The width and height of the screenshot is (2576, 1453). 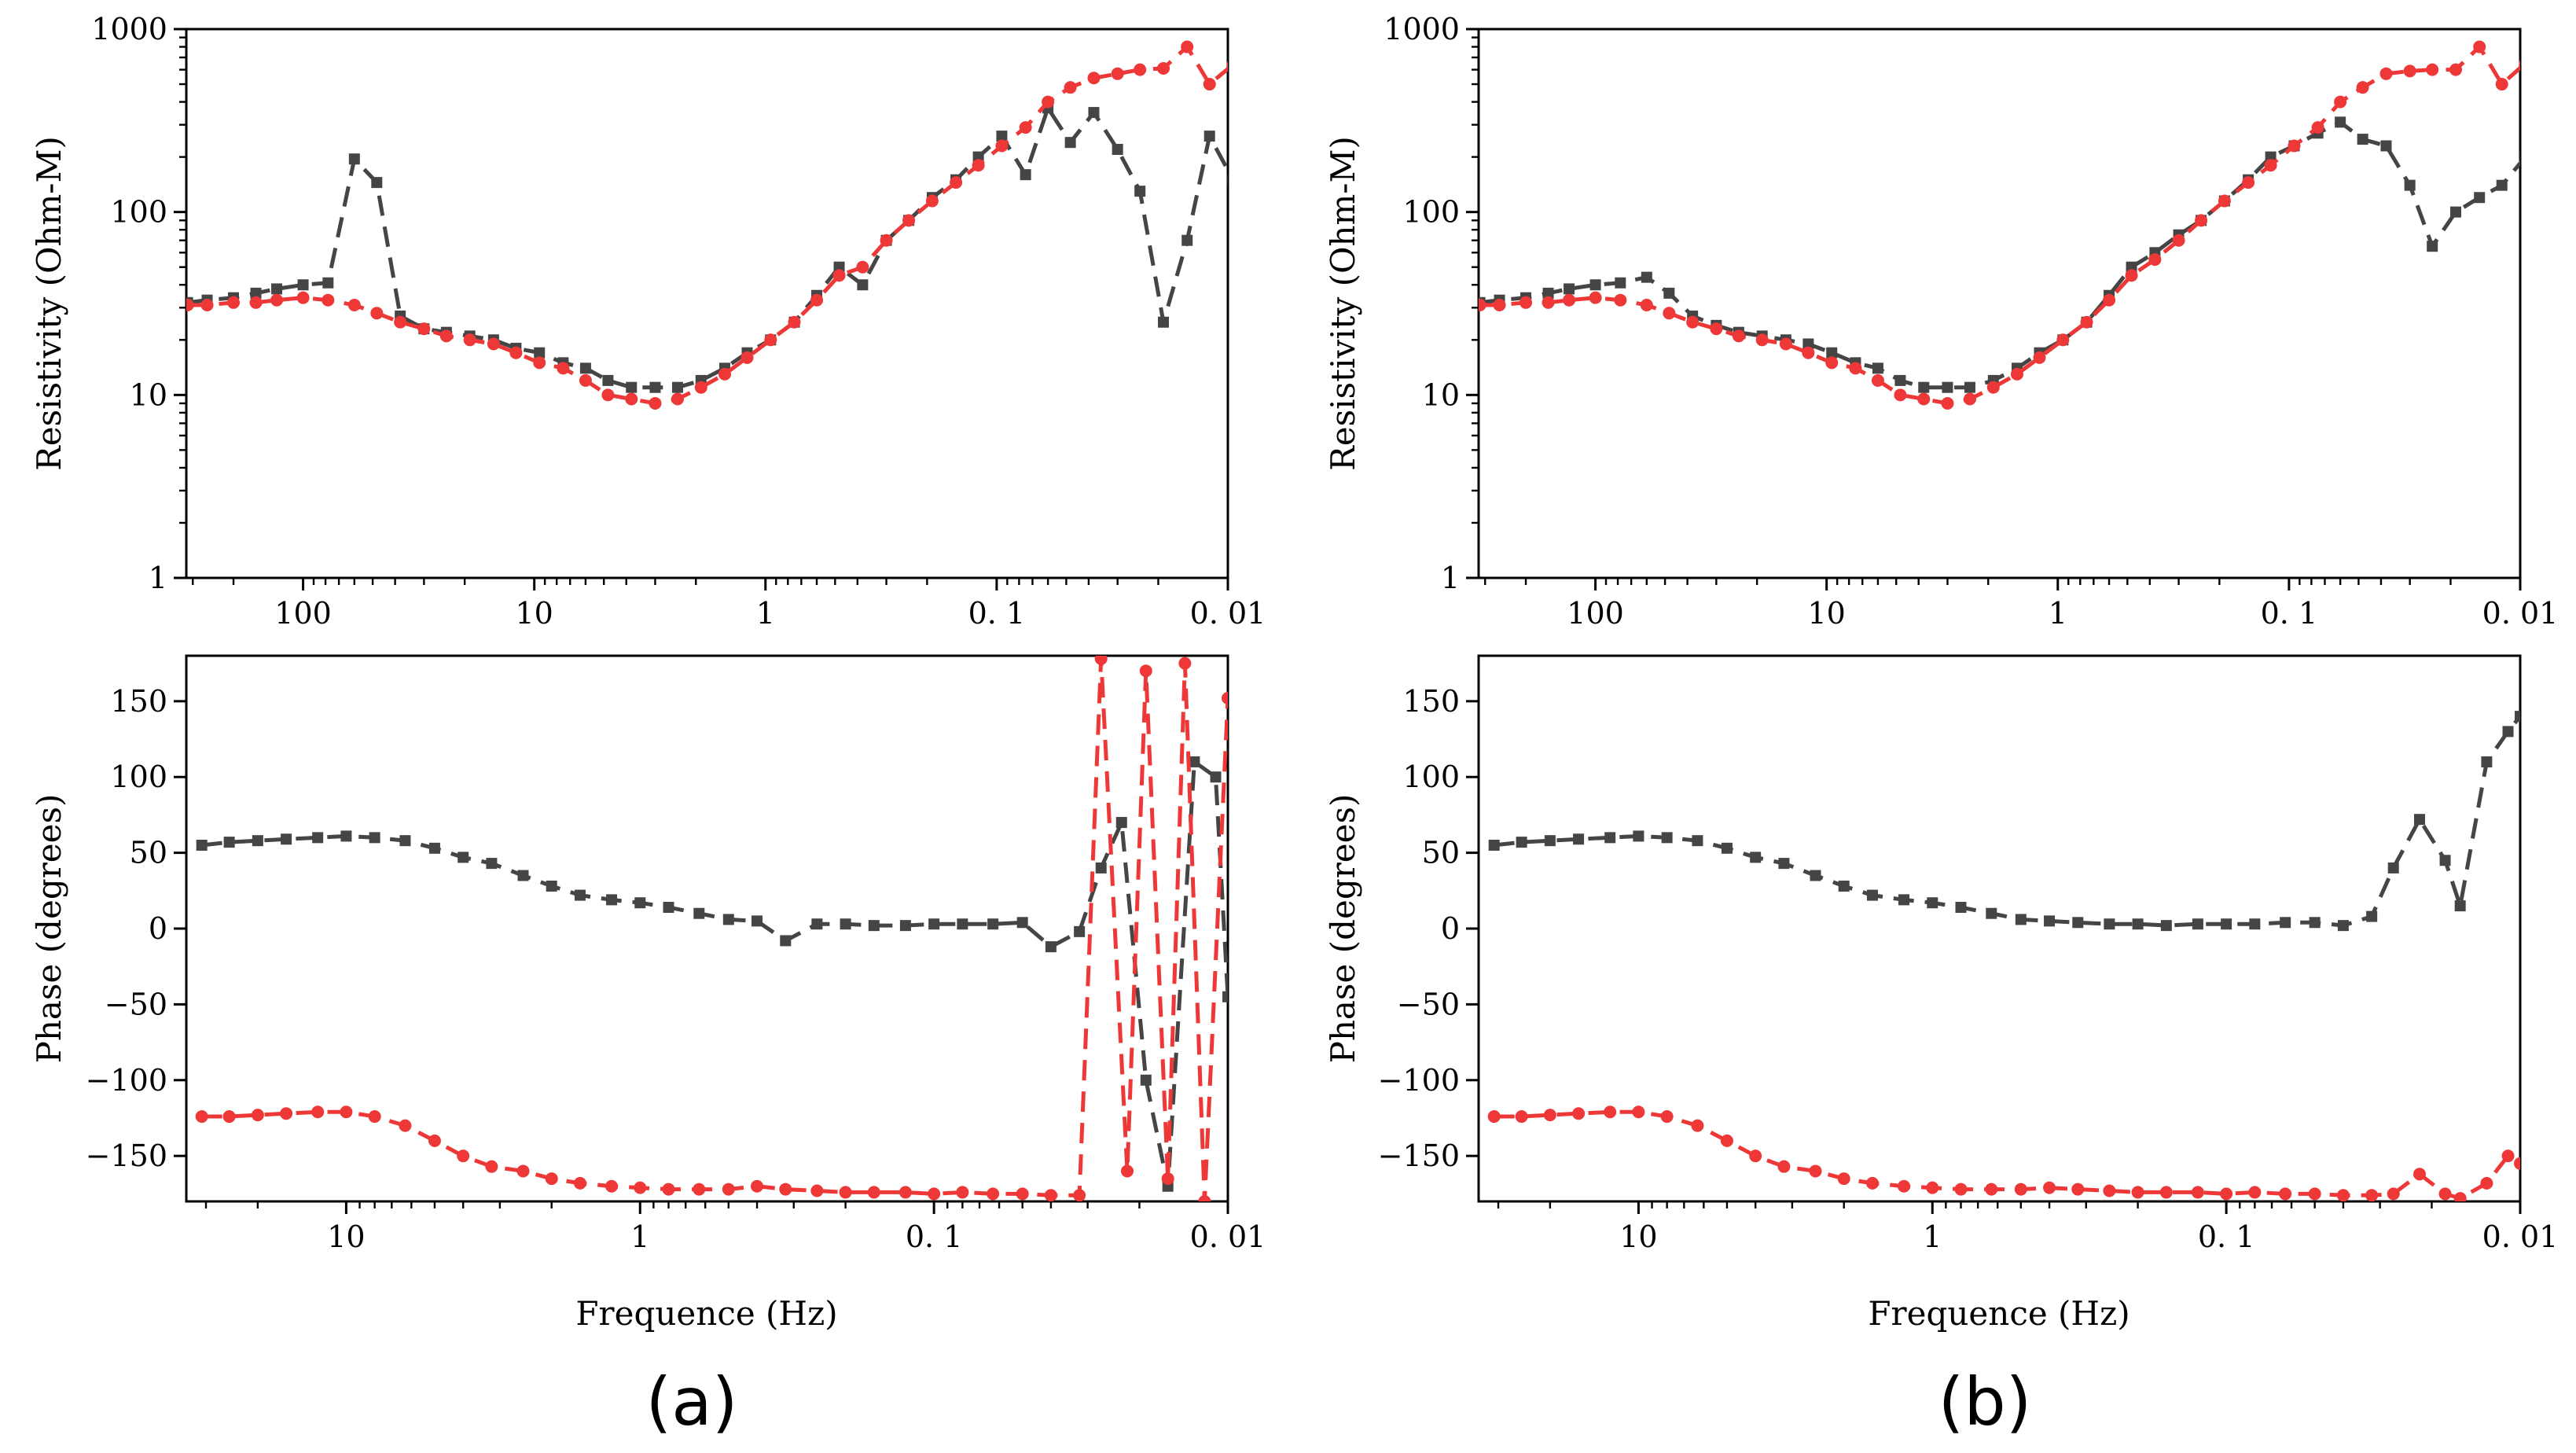 What do you see at coordinates (138, 701) in the screenshot?
I see `y-tick-label: 150` at bounding box center [138, 701].